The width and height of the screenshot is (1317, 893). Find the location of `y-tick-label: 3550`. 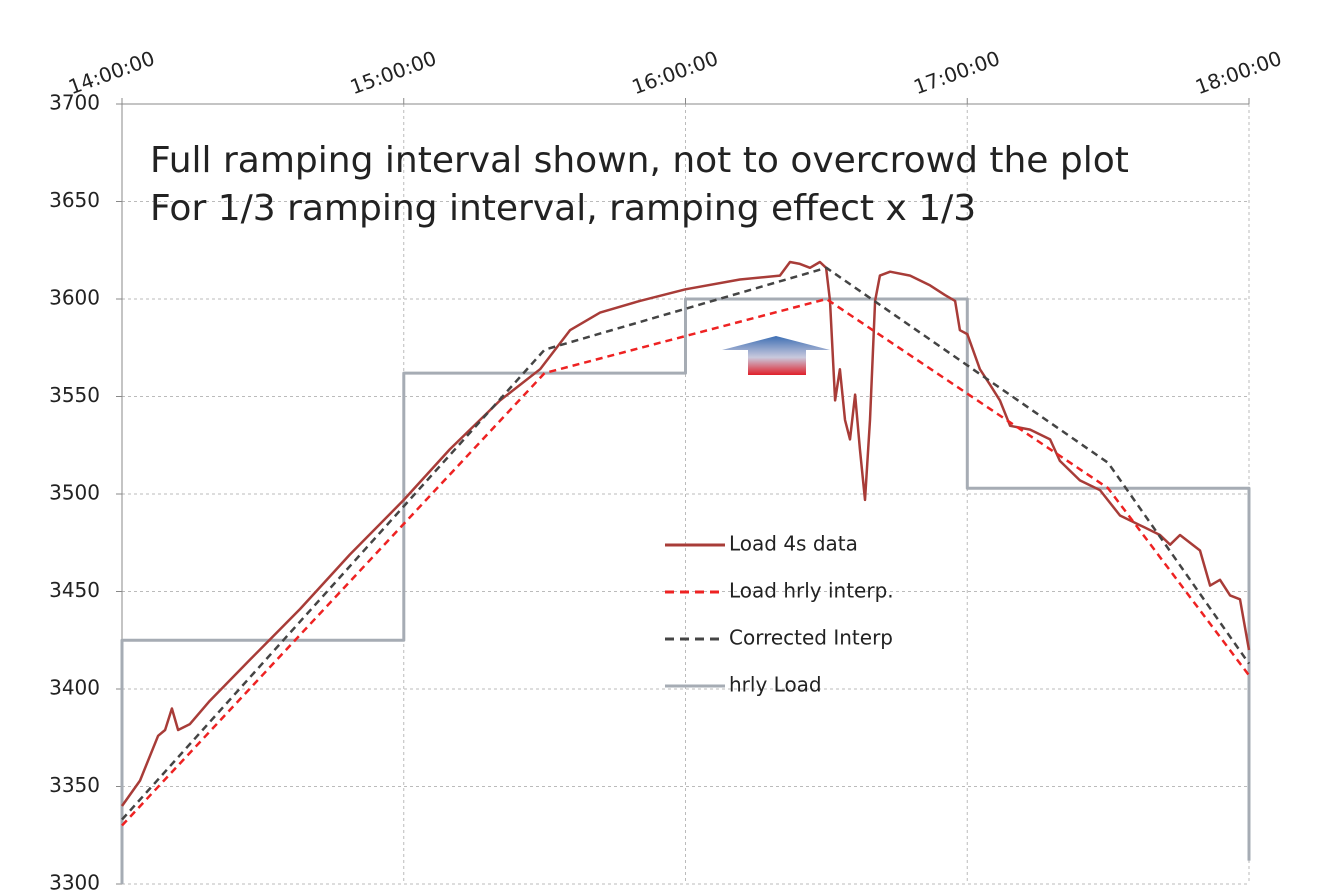

y-tick-label: 3550 is located at coordinates (74, 395).